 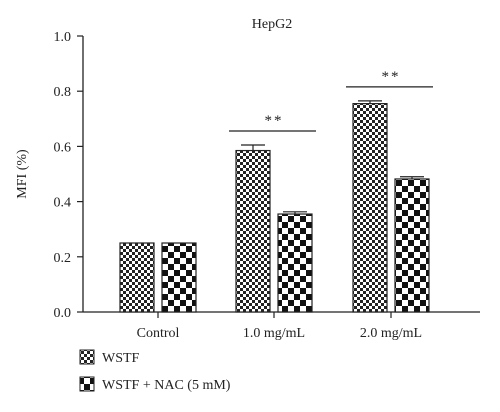 What do you see at coordinates (121, 358) in the screenshot?
I see `legend-label-0: WSTF` at bounding box center [121, 358].